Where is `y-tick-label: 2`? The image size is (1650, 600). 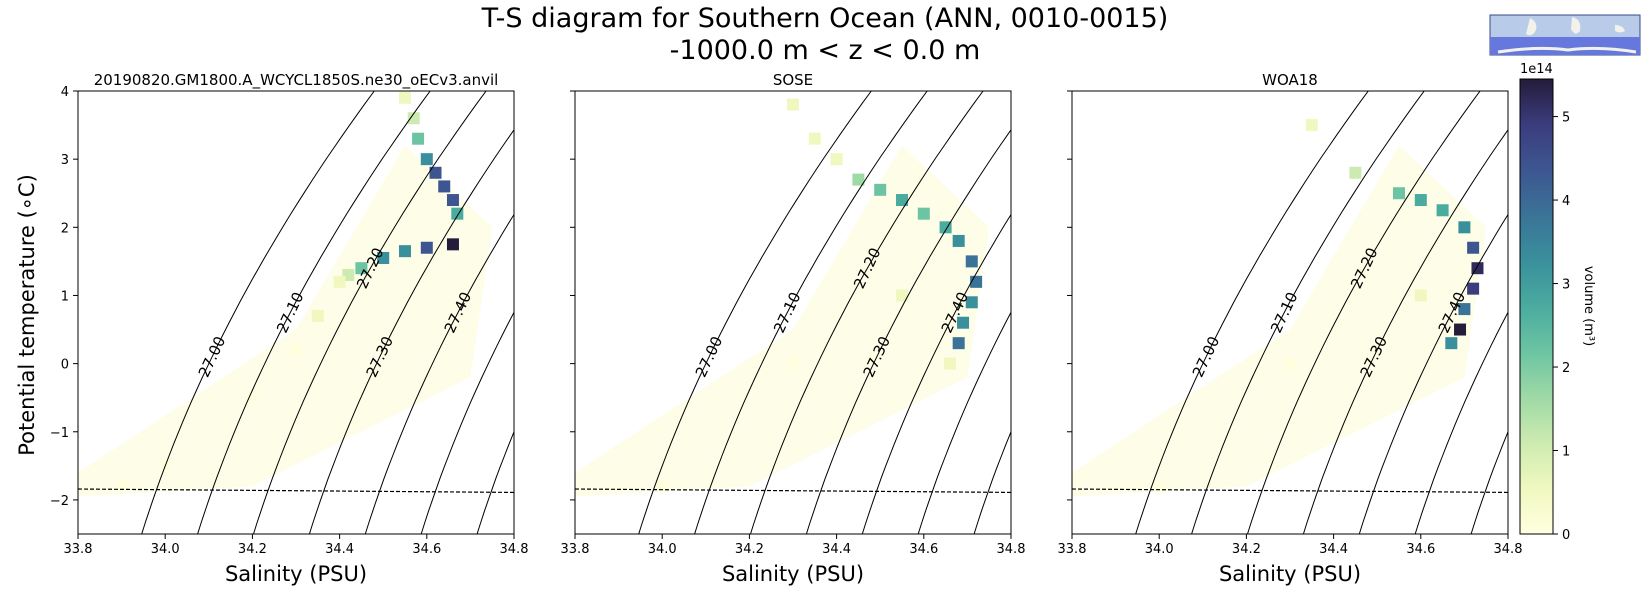 y-tick-label: 2 is located at coordinates (65, 228).